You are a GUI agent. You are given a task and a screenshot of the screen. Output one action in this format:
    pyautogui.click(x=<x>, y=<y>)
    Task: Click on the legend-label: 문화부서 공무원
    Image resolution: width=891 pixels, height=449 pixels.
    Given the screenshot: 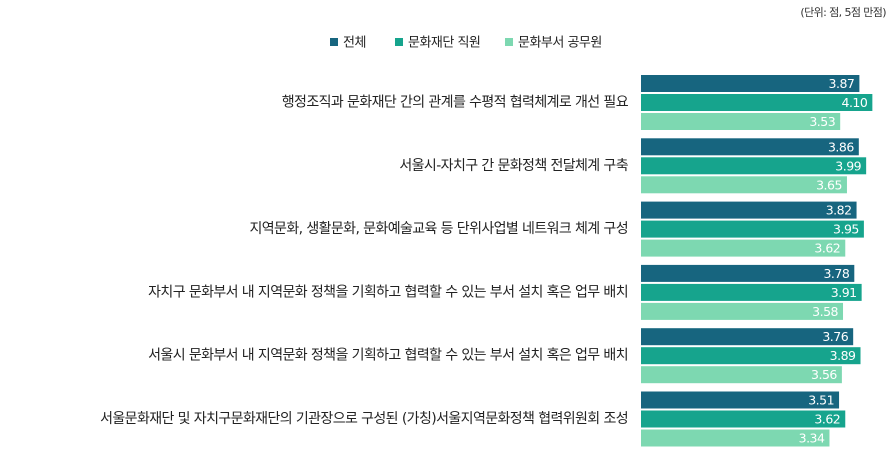 What is the action you would take?
    pyautogui.click(x=560, y=43)
    